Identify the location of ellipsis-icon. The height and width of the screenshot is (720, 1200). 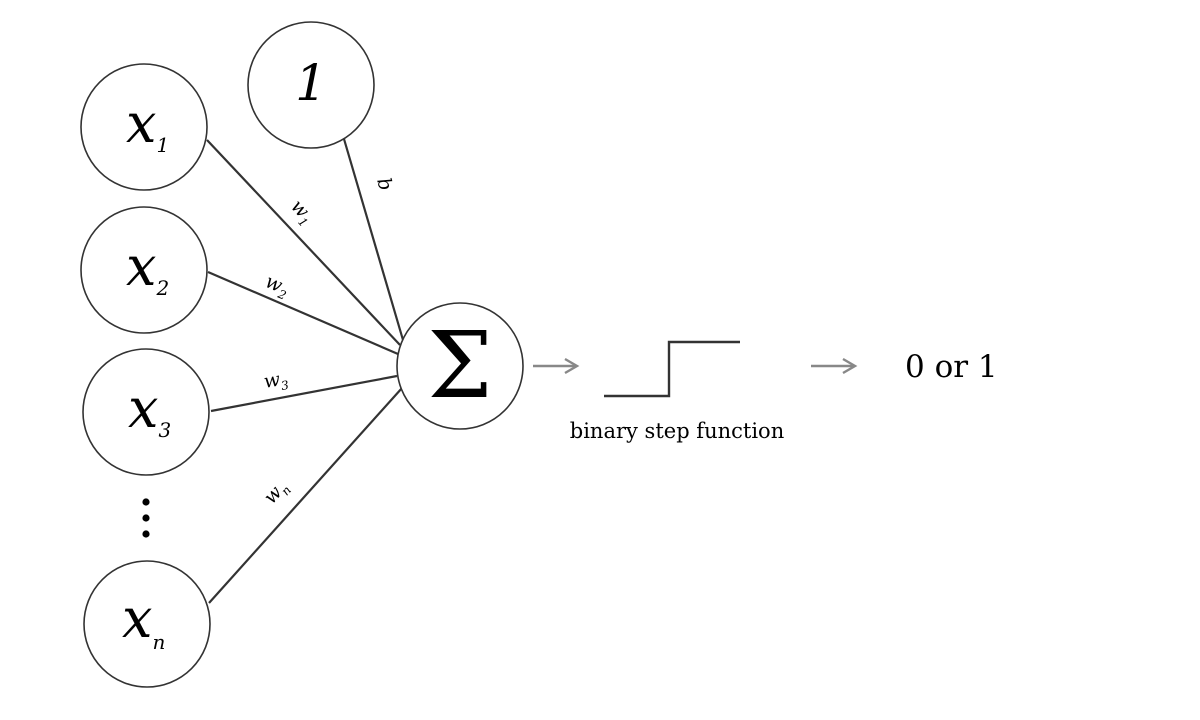
(145, 517).